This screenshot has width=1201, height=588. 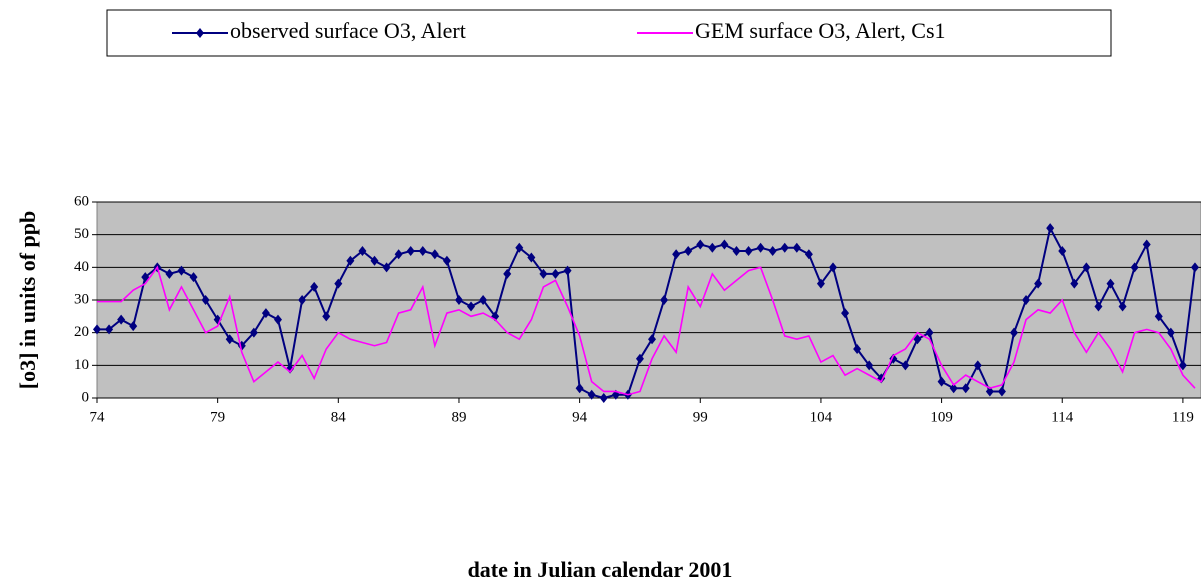 What do you see at coordinates (600, 569) in the screenshot?
I see `x-axis-title: date in Julian calendar 2001` at bounding box center [600, 569].